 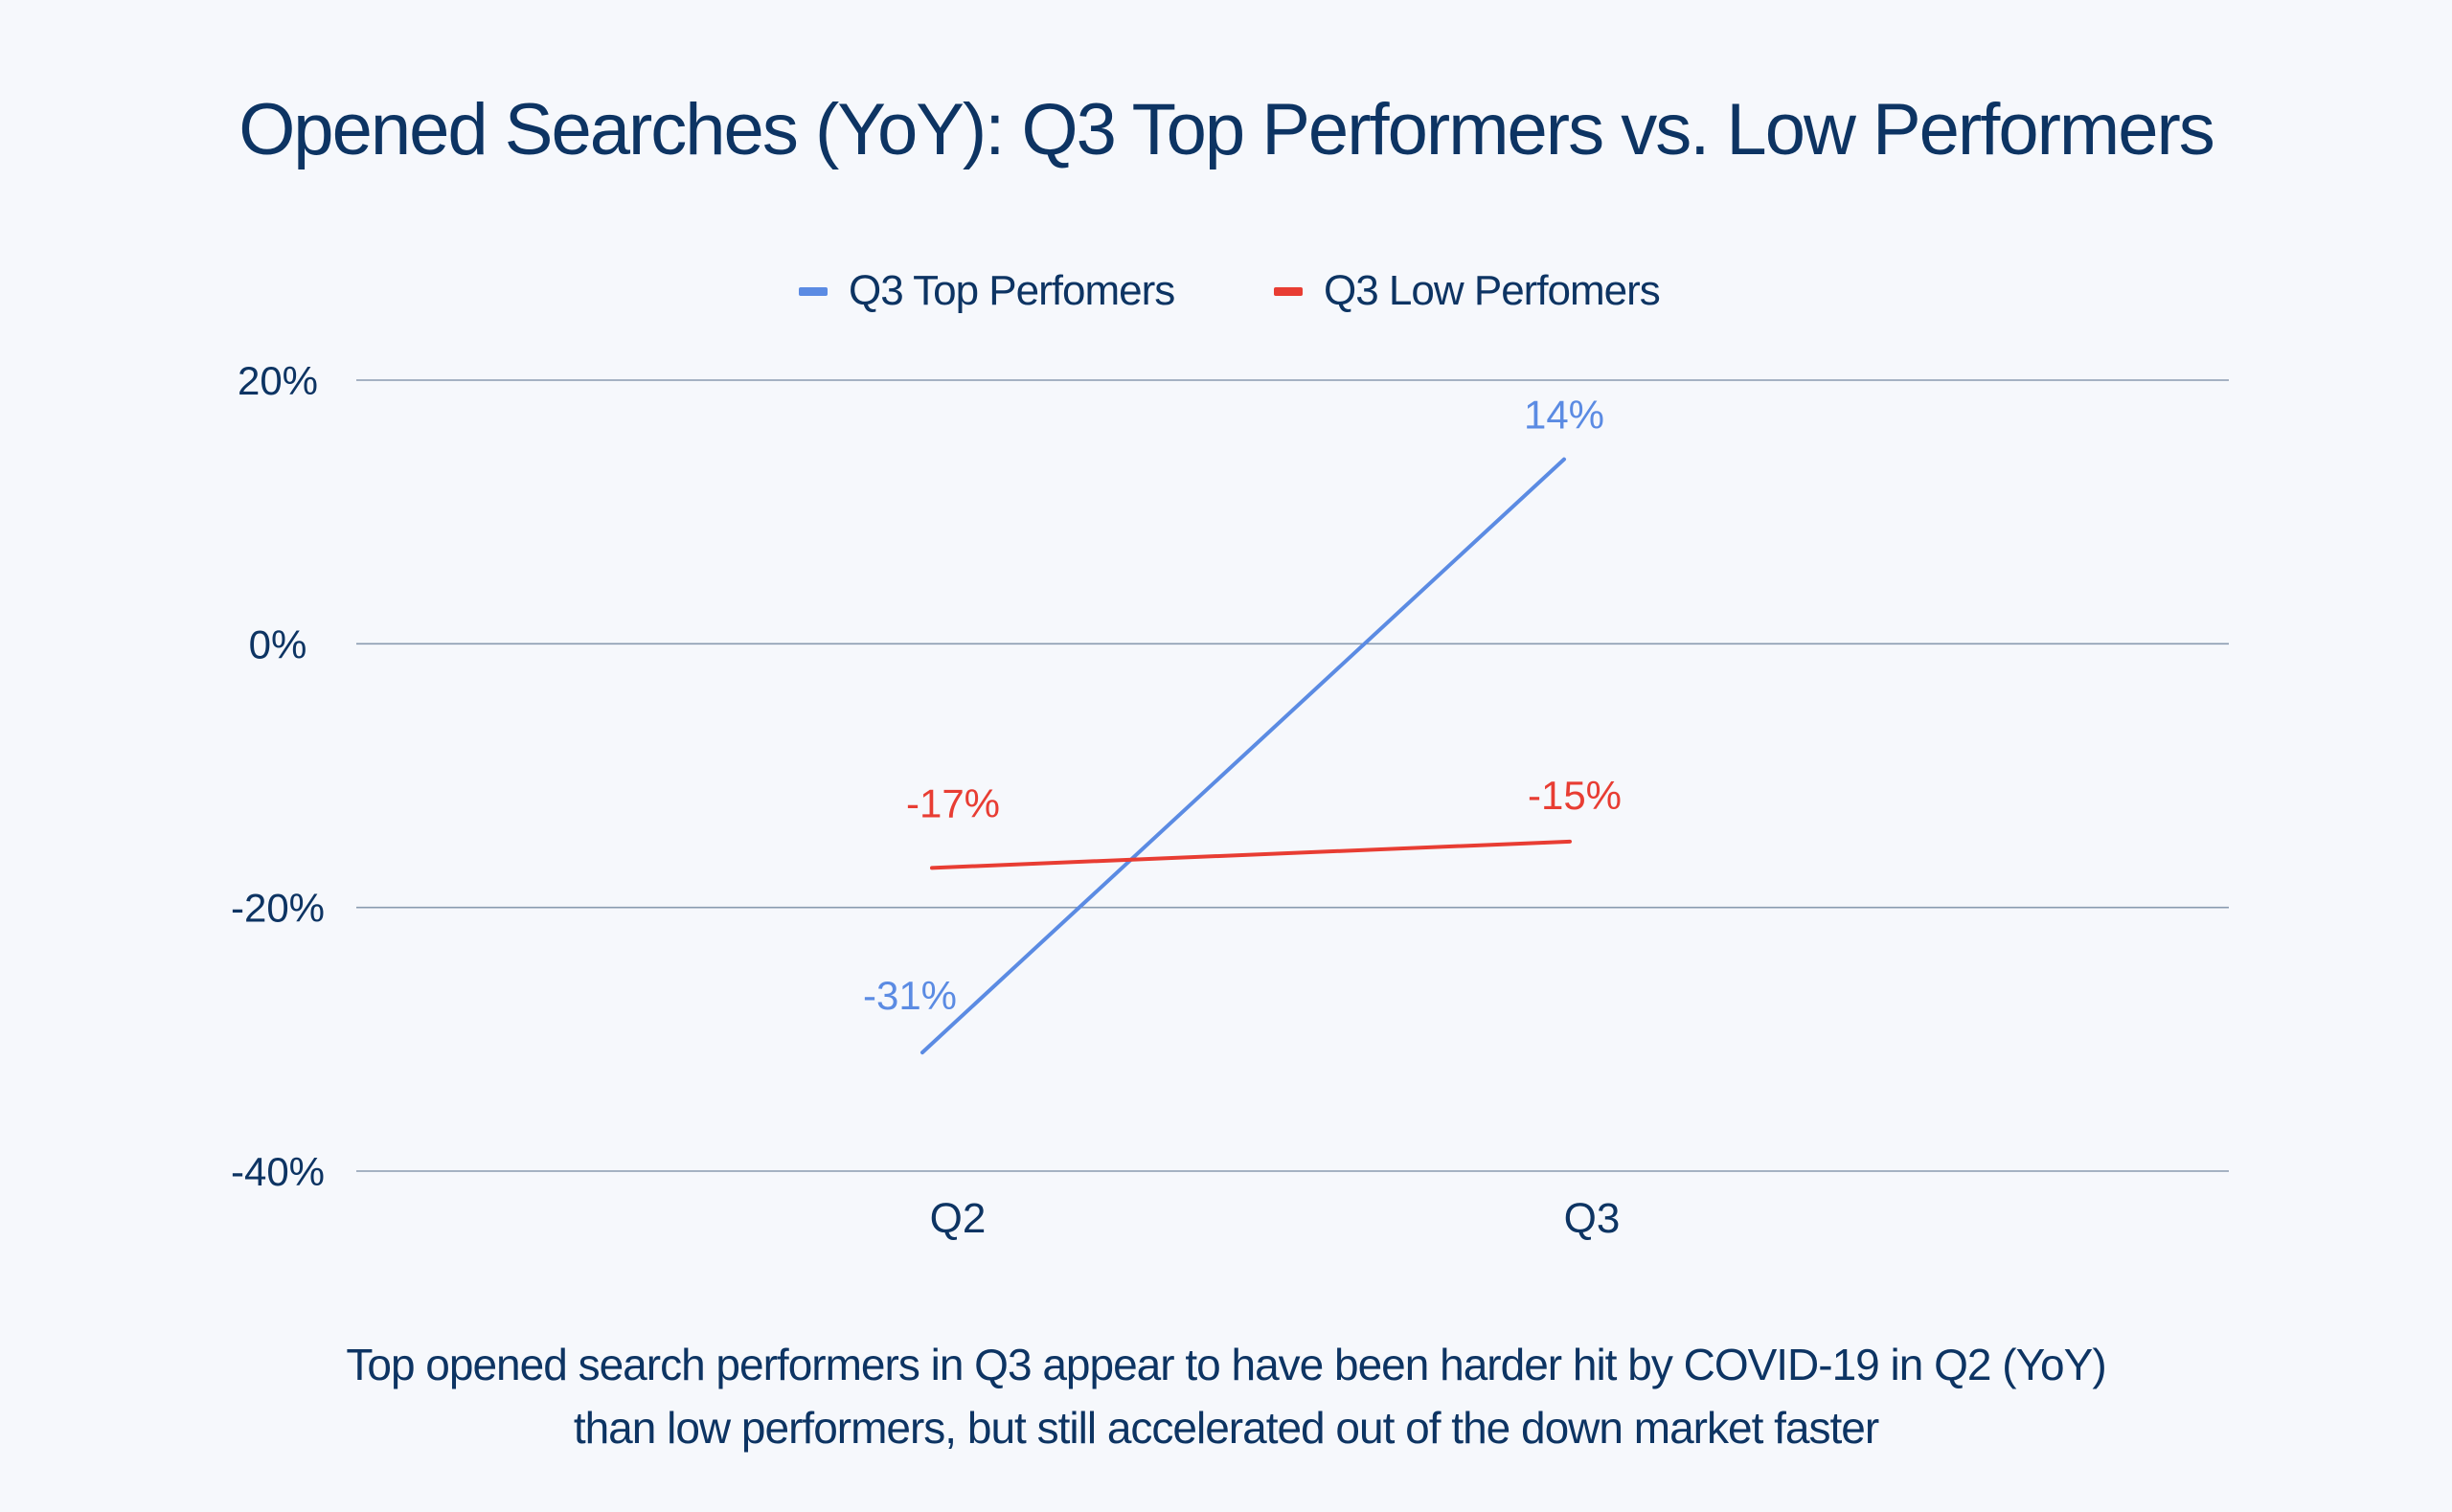 I want to click on legend: Q3 Top Perfomers Q3 Low Perfomers, so click(x=1226, y=291).